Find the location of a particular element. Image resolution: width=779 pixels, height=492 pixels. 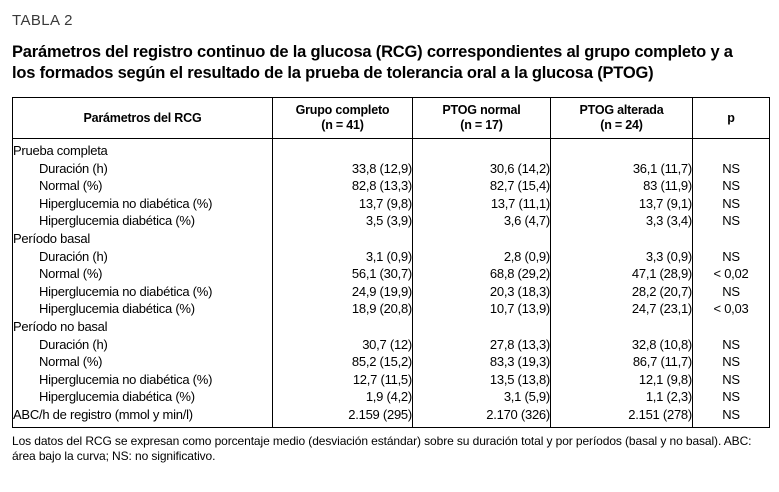

value-cell: 68,8 (29,2) is located at coordinates (481, 274).